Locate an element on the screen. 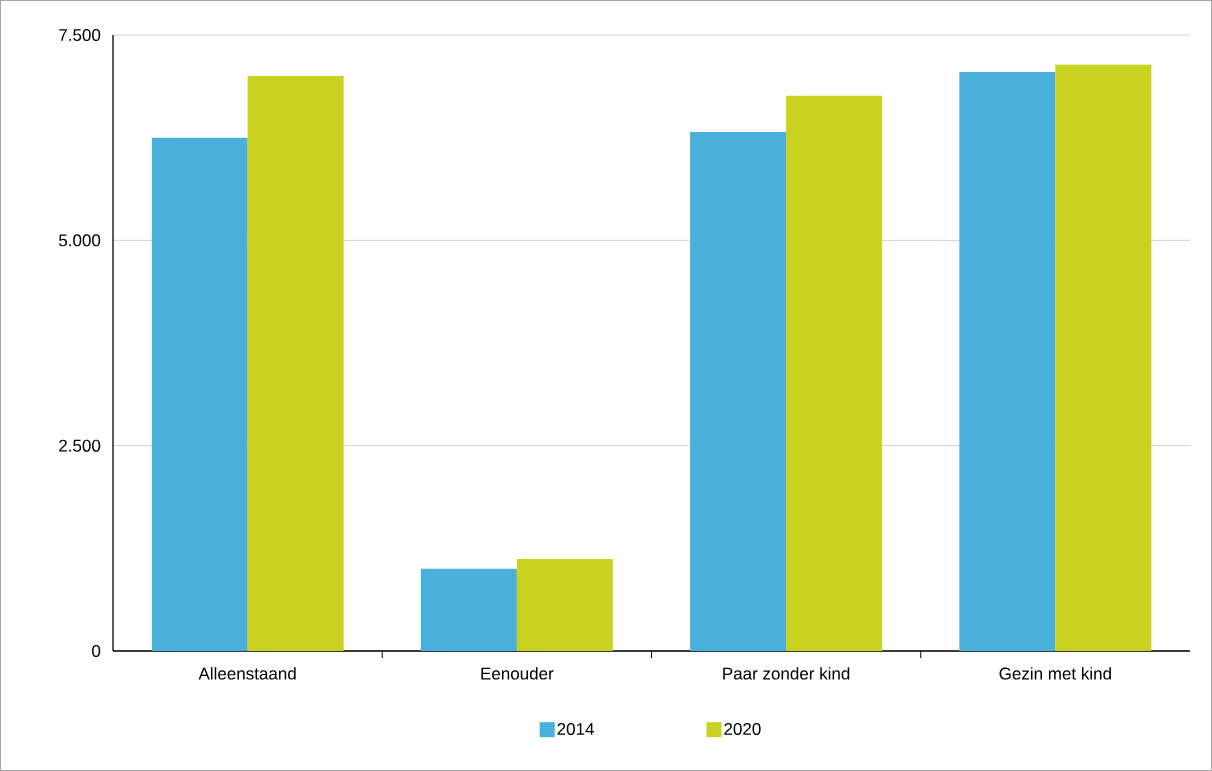  x-tick-label: Eenouder is located at coordinates (517, 673).